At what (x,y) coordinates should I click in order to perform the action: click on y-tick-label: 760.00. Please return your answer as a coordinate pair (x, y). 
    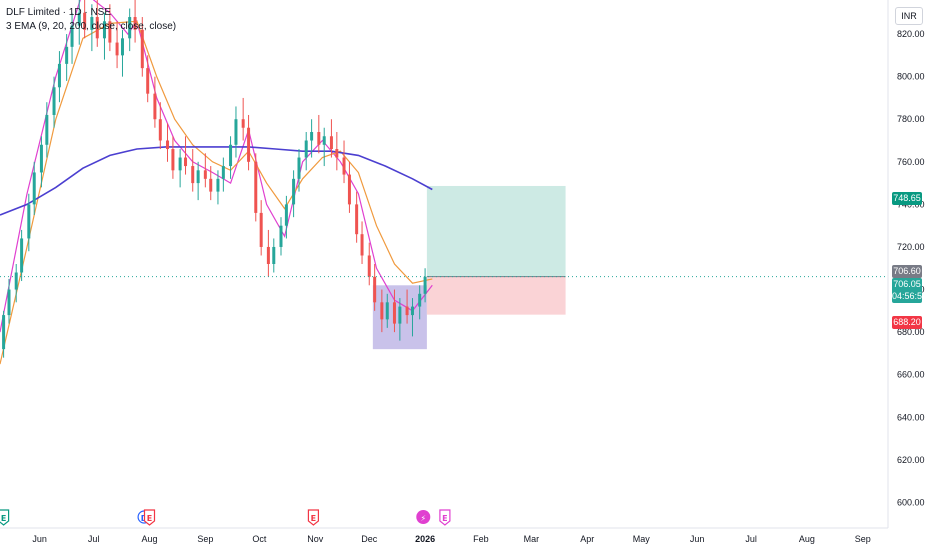
    Looking at the image, I should click on (911, 162).